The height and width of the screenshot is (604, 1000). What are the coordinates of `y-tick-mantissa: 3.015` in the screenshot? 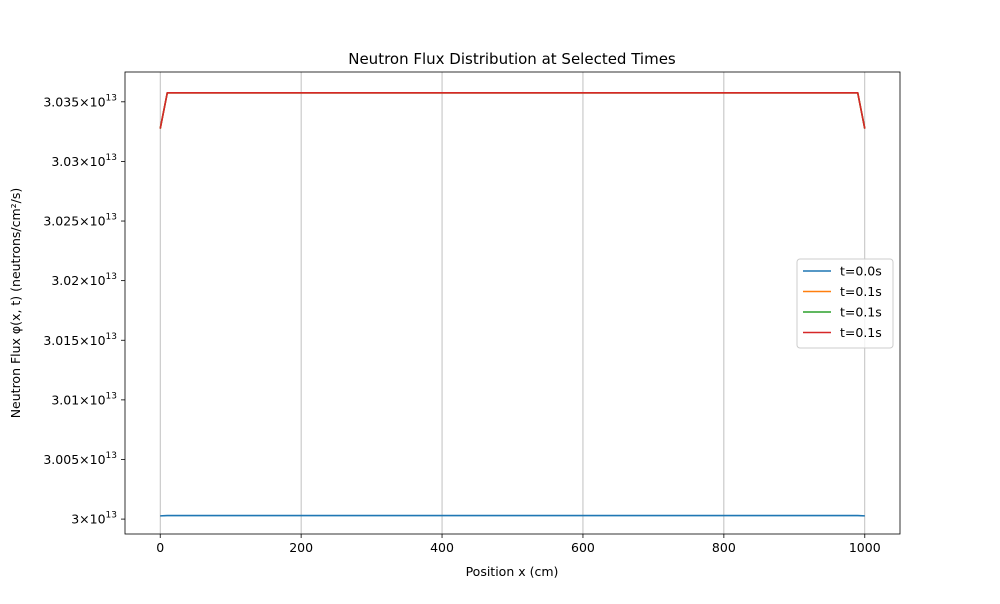 It's located at (61, 340).